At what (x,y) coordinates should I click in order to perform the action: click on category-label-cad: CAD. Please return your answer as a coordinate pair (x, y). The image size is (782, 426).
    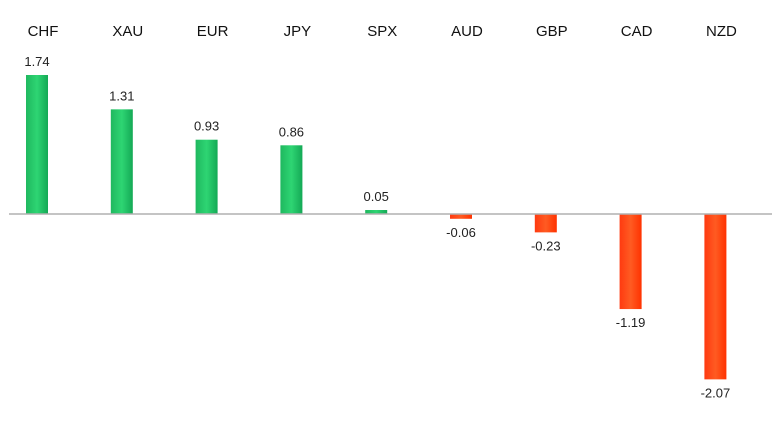
    Looking at the image, I should click on (637, 31).